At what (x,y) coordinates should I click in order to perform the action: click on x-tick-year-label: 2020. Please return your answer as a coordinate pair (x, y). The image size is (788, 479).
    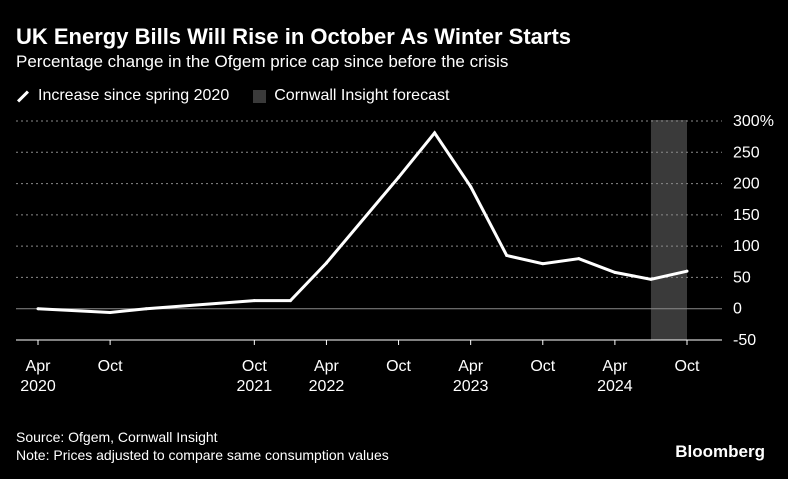
    Looking at the image, I should click on (38, 386).